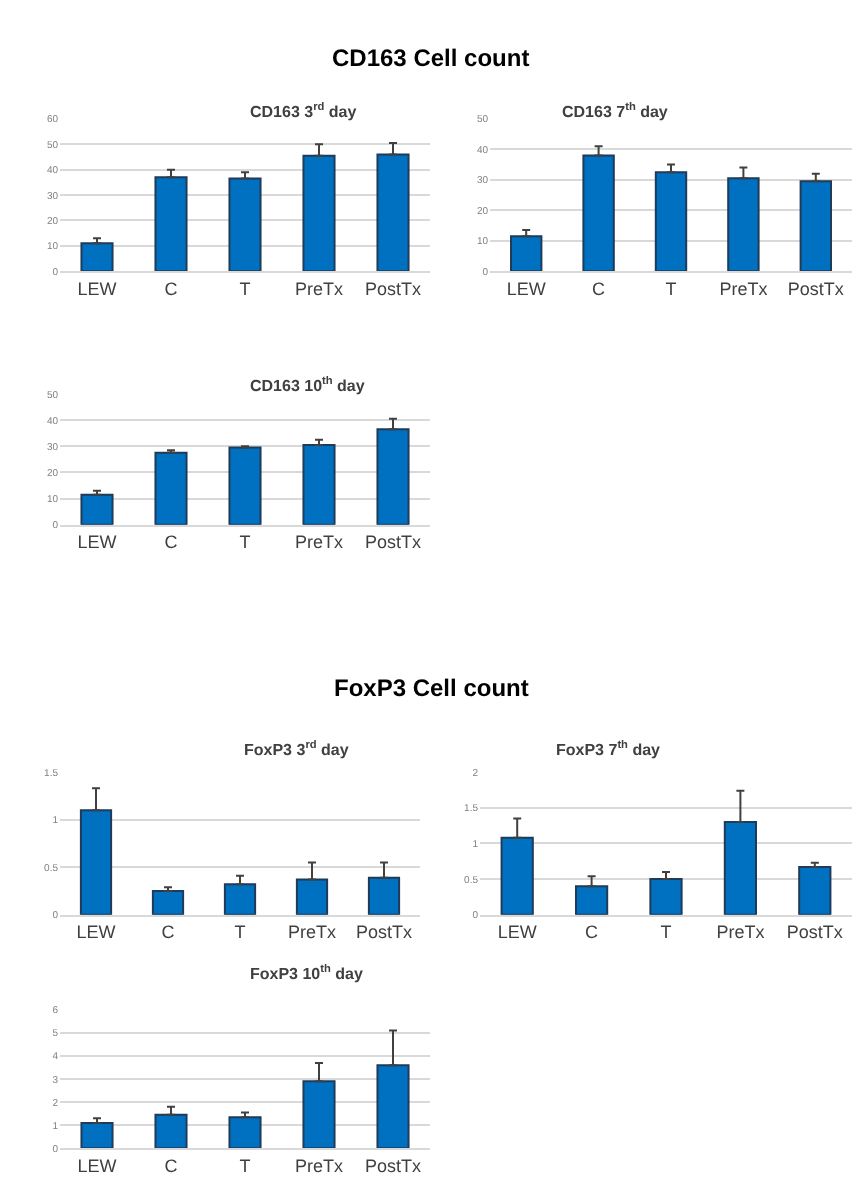 Image resolution: width=860 pixels, height=1192 pixels. Describe the element at coordinates (615, 110) in the screenshot. I see `chart-title: CD163 7$^{th}$ day` at that location.